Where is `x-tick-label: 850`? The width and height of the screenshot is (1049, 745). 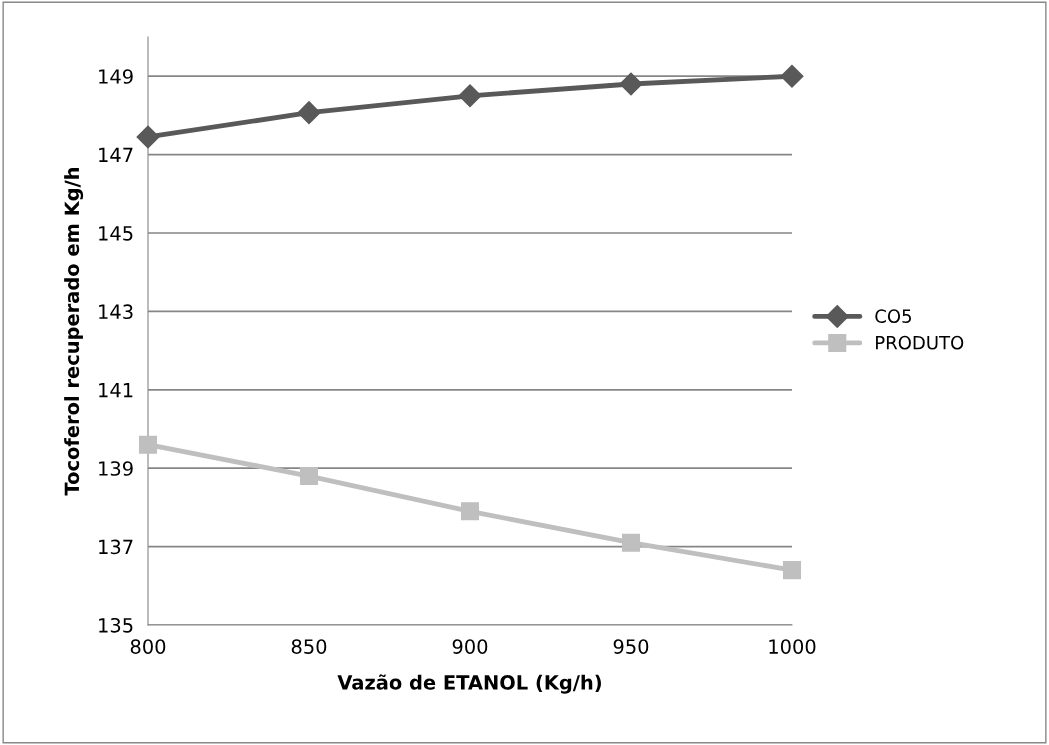
x-tick-label: 850 is located at coordinates (309, 646).